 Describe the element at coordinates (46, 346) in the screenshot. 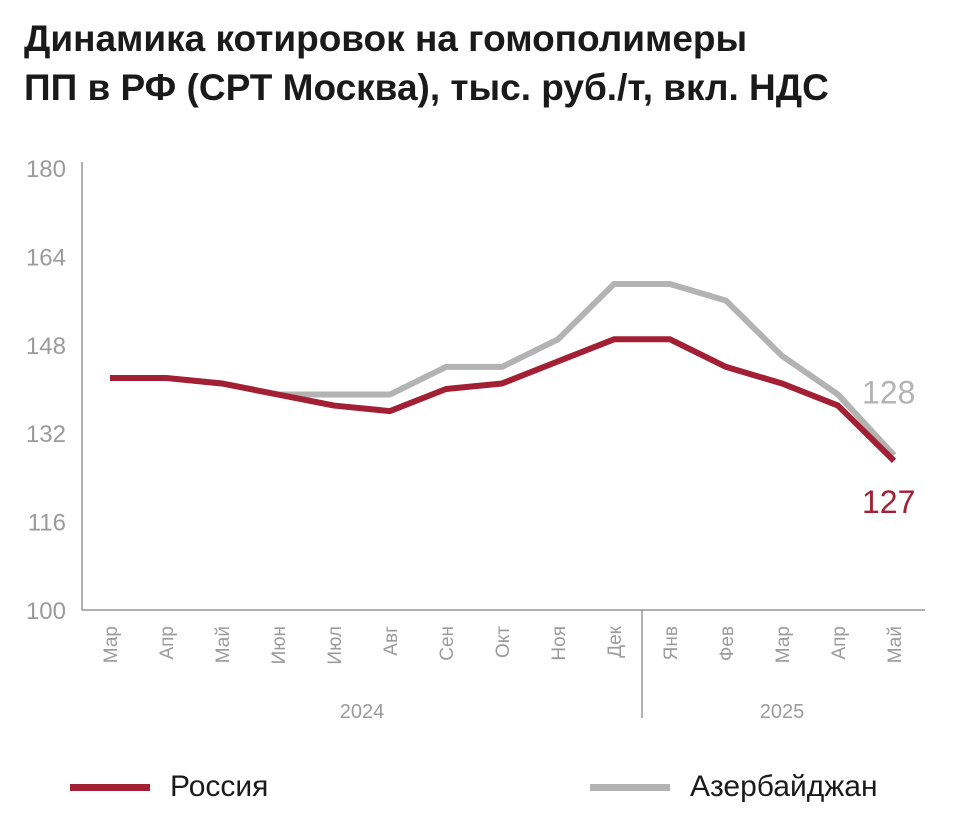

I see `y-tick-label: 148` at that location.